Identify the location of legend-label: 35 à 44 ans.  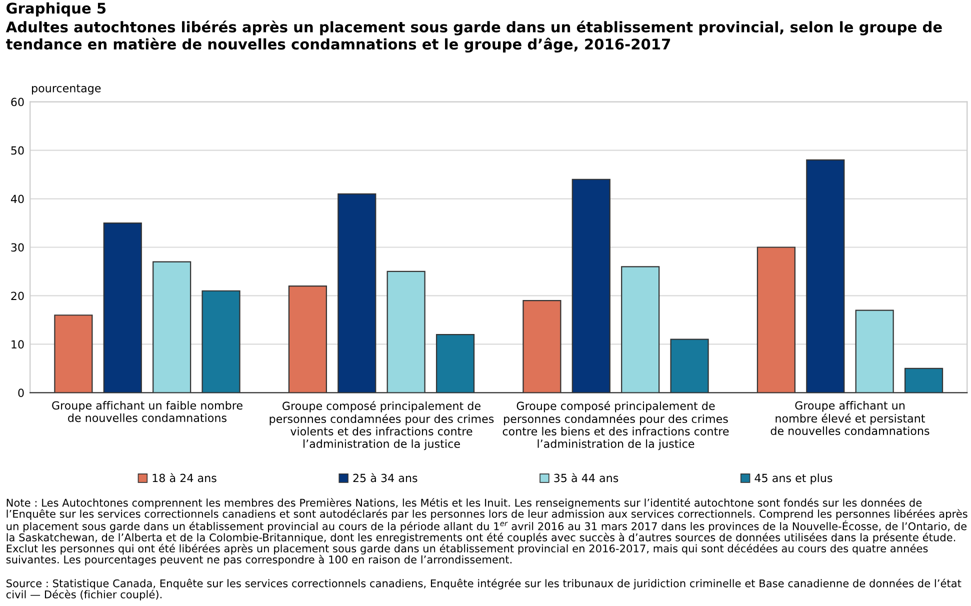
(586, 477).